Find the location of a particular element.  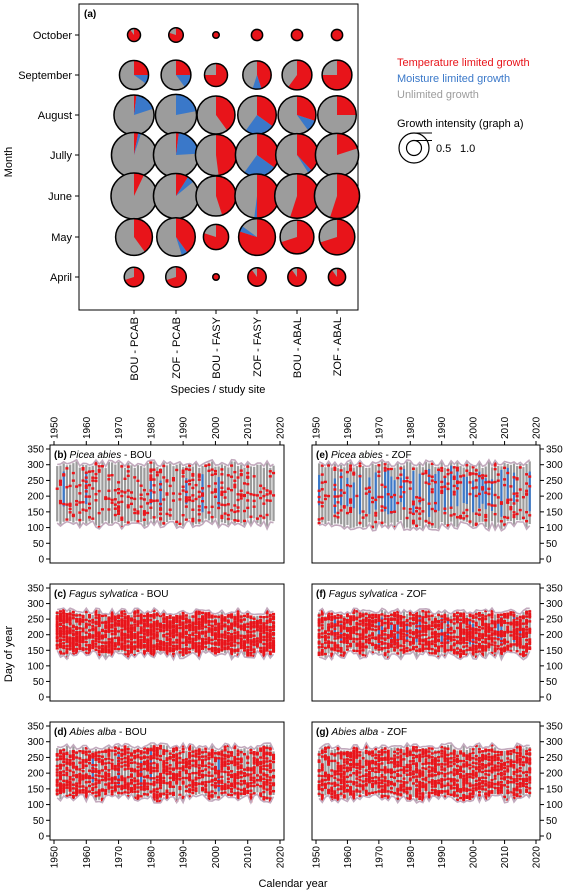

moisture-segment is located at coordinates (498, 629).